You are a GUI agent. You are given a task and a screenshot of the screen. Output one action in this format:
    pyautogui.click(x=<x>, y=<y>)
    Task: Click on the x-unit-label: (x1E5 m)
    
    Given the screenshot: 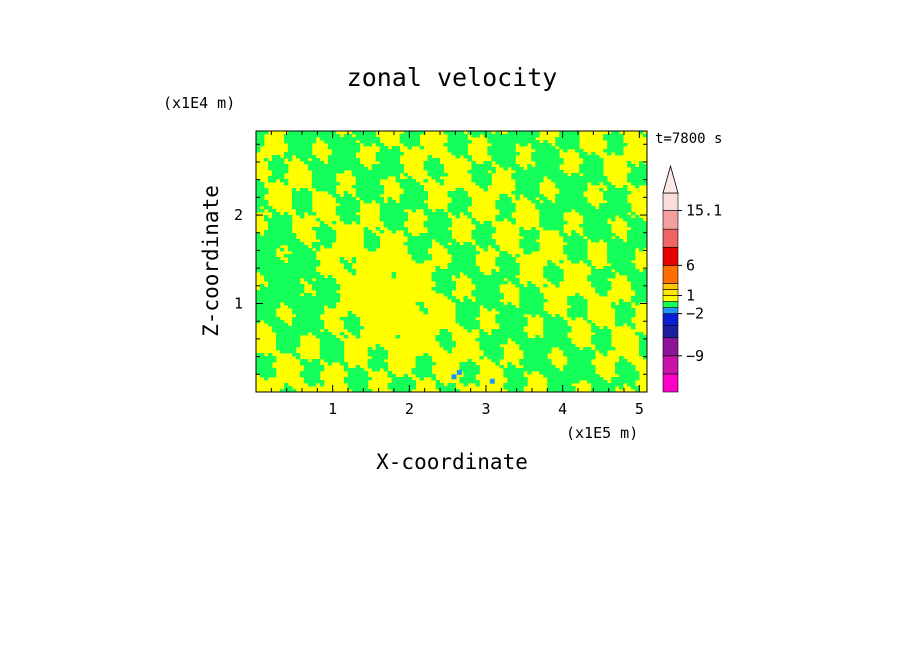 What is the action you would take?
    pyautogui.click(x=602, y=433)
    